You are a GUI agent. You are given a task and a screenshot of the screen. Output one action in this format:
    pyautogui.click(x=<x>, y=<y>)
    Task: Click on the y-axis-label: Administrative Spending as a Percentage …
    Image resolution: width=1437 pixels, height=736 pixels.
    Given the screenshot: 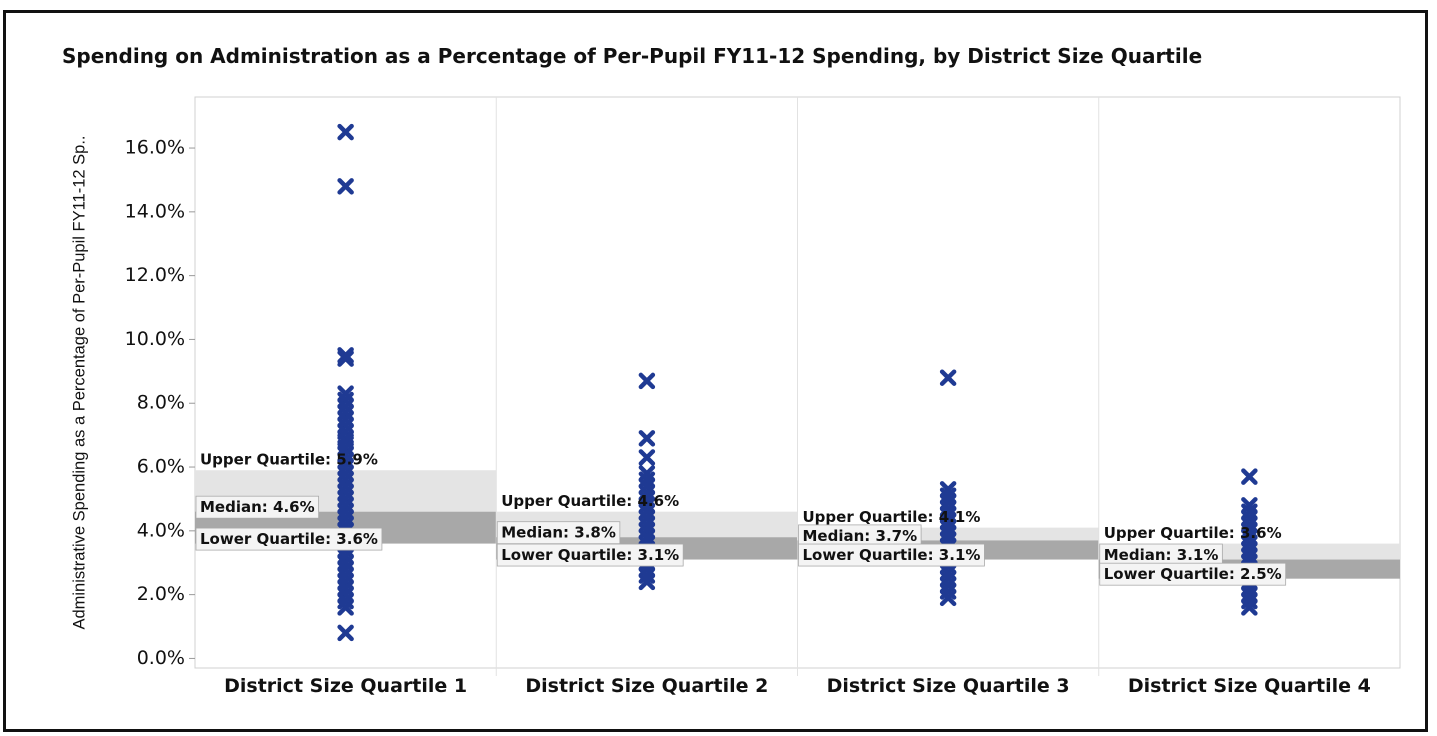 What is the action you would take?
    pyautogui.click(x=79, y=382)
    